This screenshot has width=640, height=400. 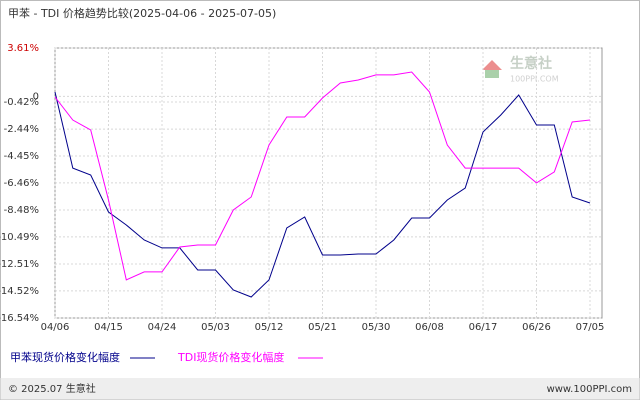 I want to click on y-tick-label: -10.49%, so click(x=19, y=237).